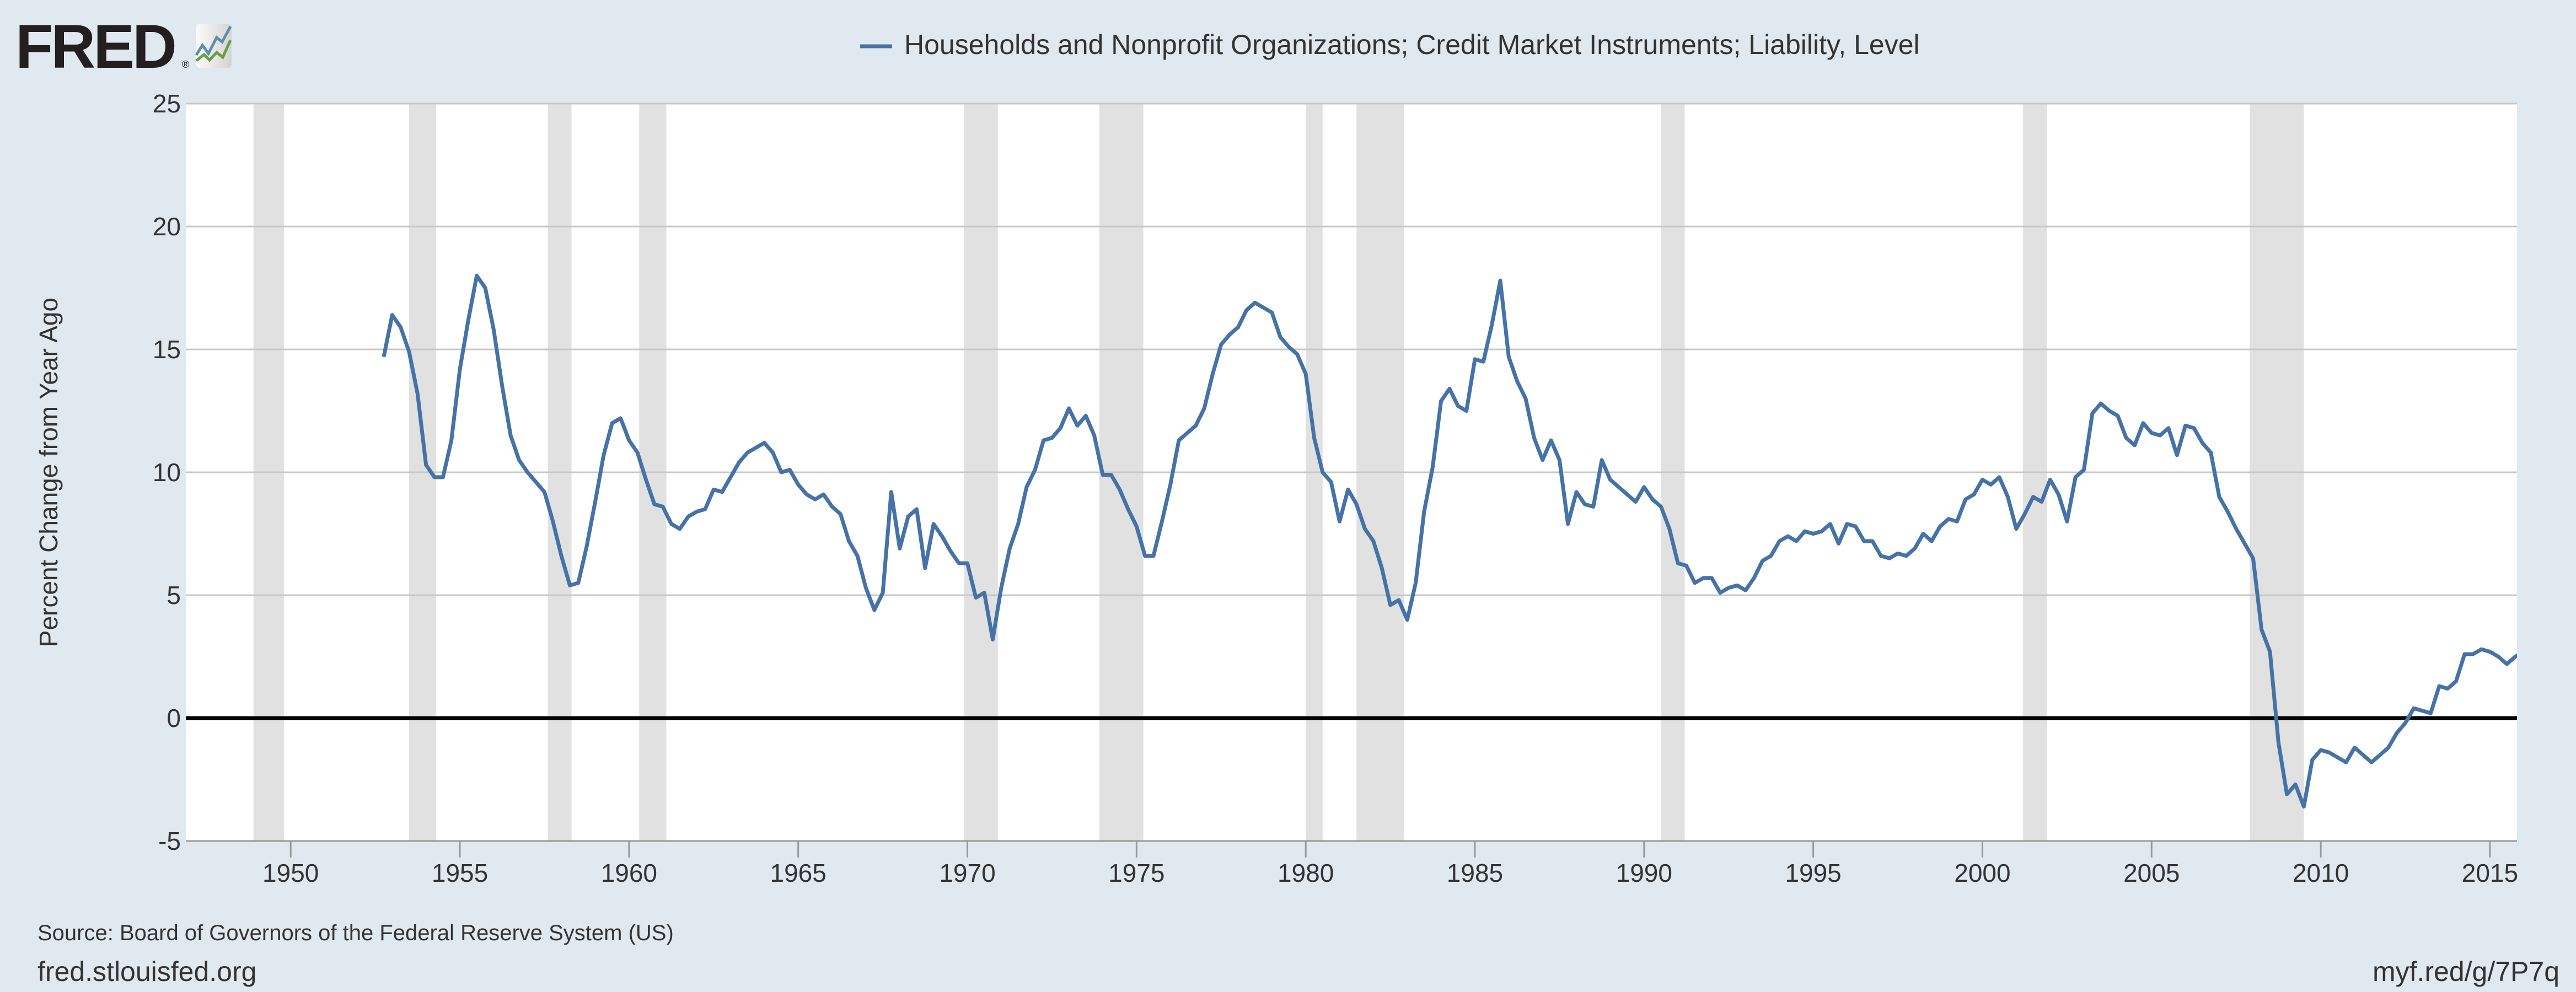 The image size is (2576, 992). Describe the element at coordinates (967, 873) in the screenshot. I see `x-tick-label: 1970` at that location.